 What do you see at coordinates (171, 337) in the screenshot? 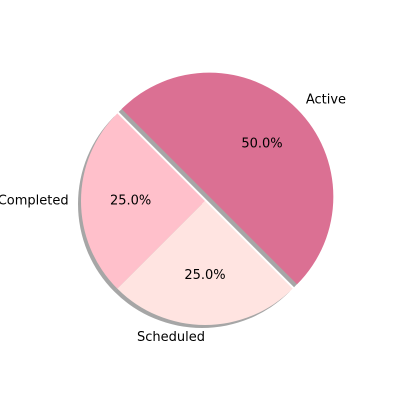
I see `slice-label-scheduled: Scheduled` at bounding box center [171, 337].